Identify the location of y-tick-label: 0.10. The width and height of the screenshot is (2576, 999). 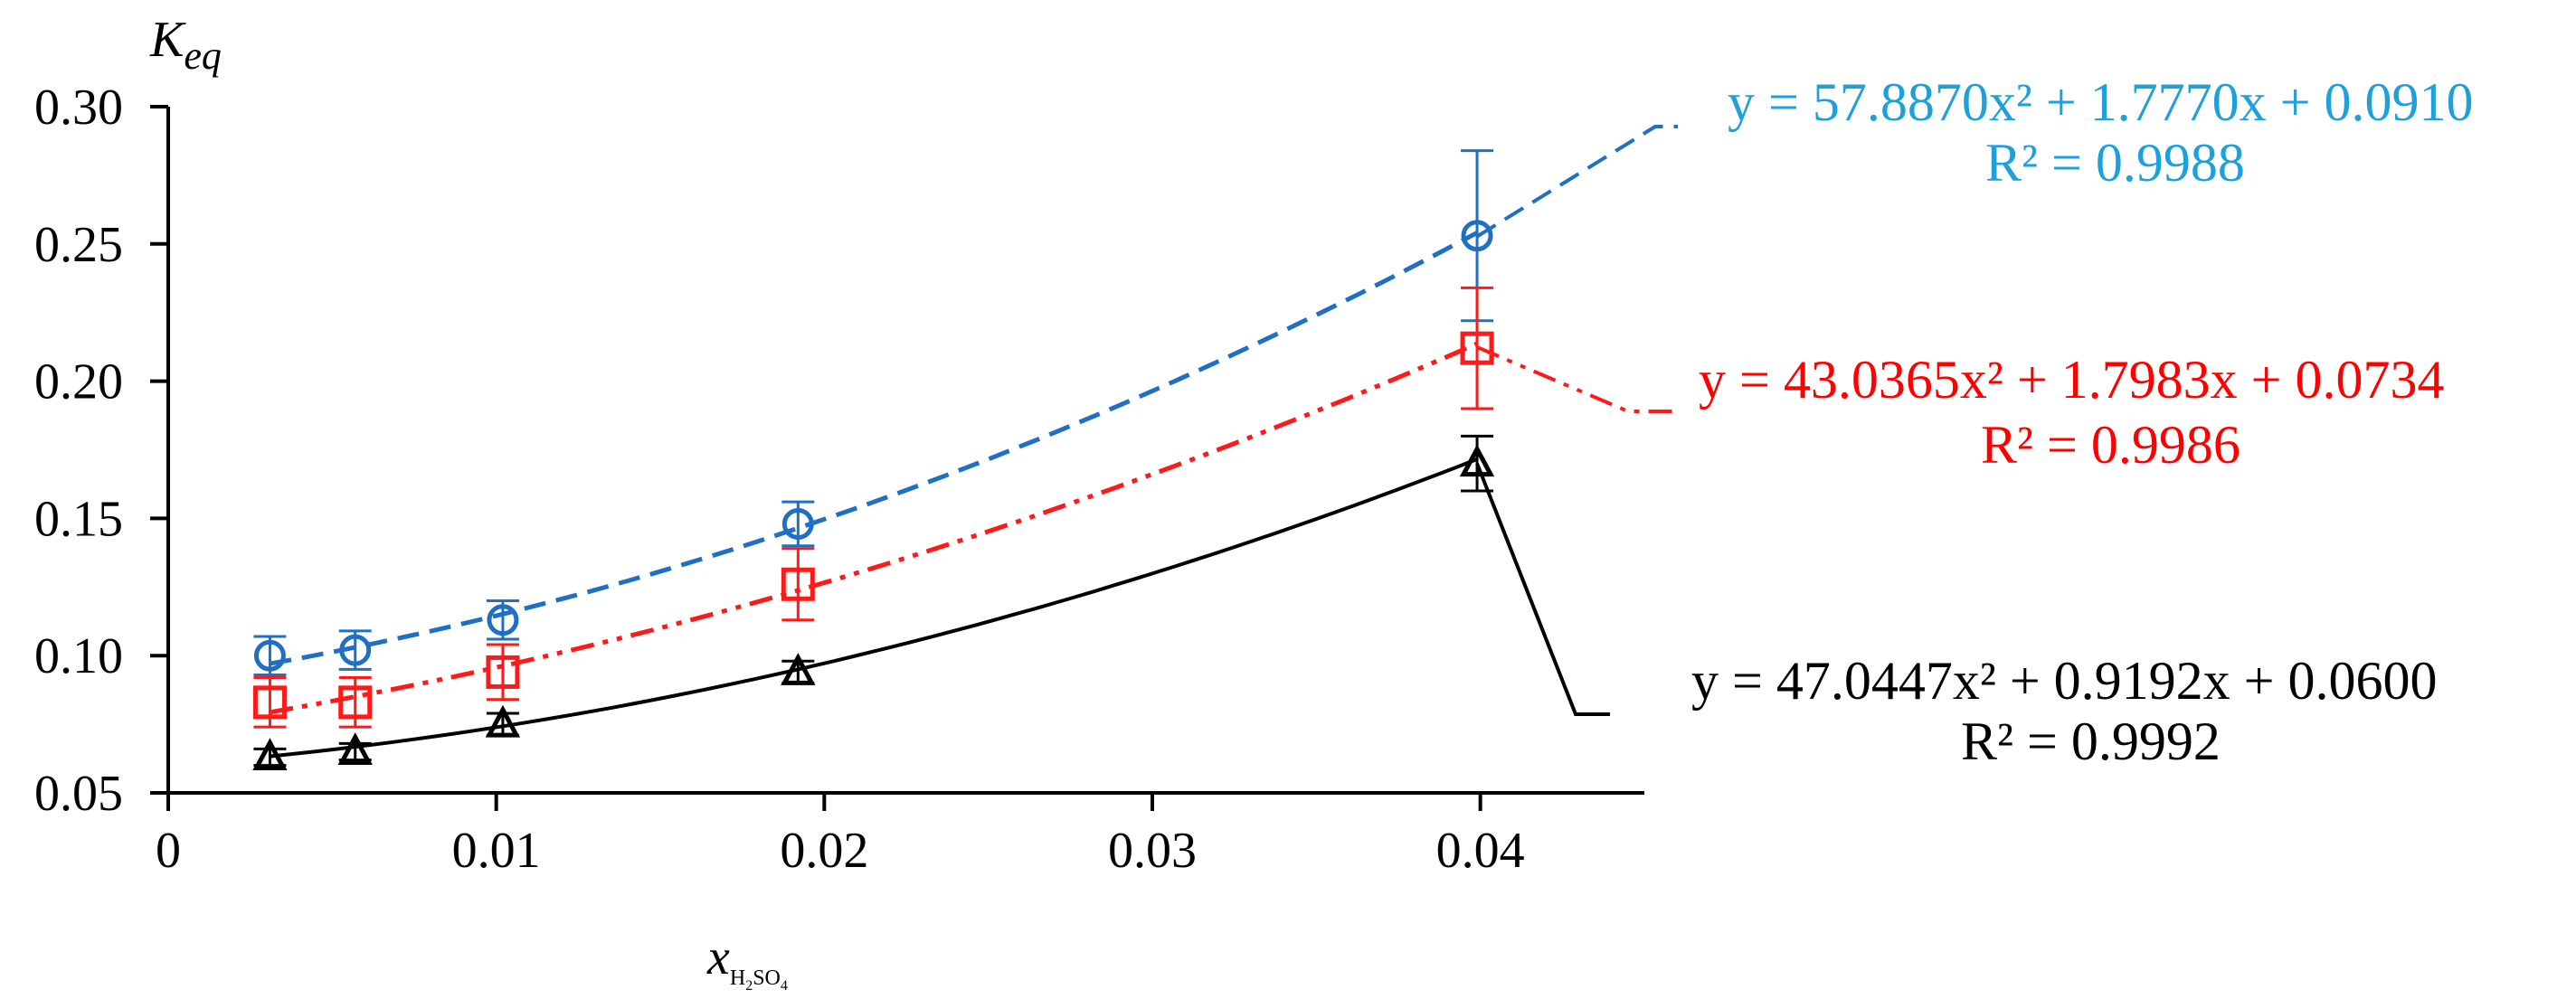
(78, 656).